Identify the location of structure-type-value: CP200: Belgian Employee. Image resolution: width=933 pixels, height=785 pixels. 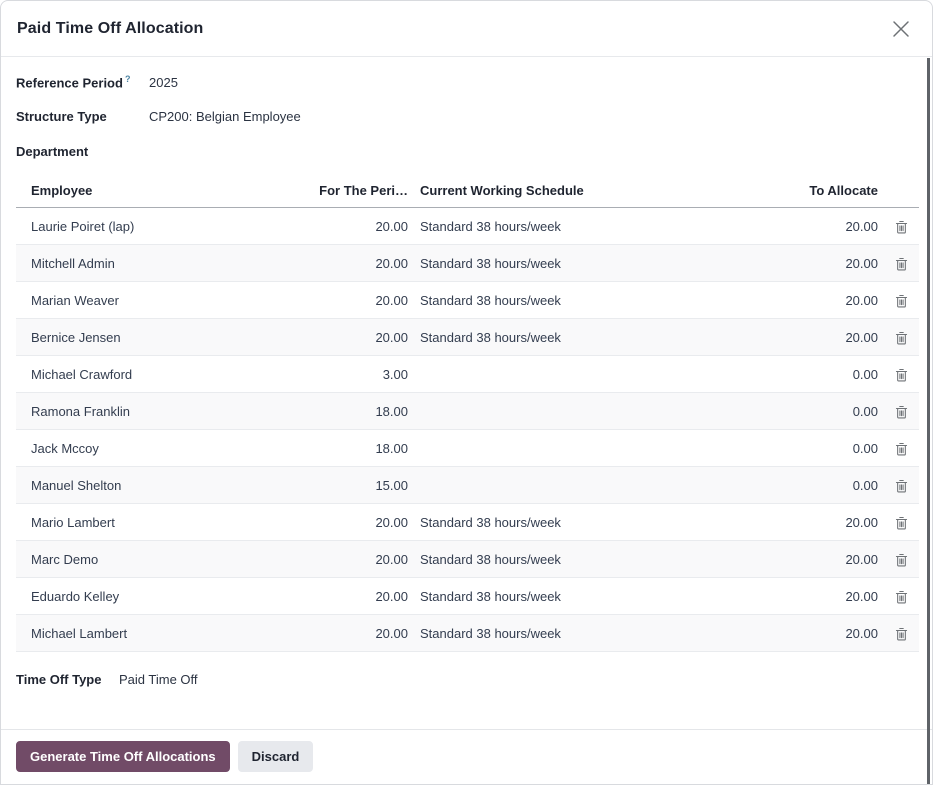
(225, 116).